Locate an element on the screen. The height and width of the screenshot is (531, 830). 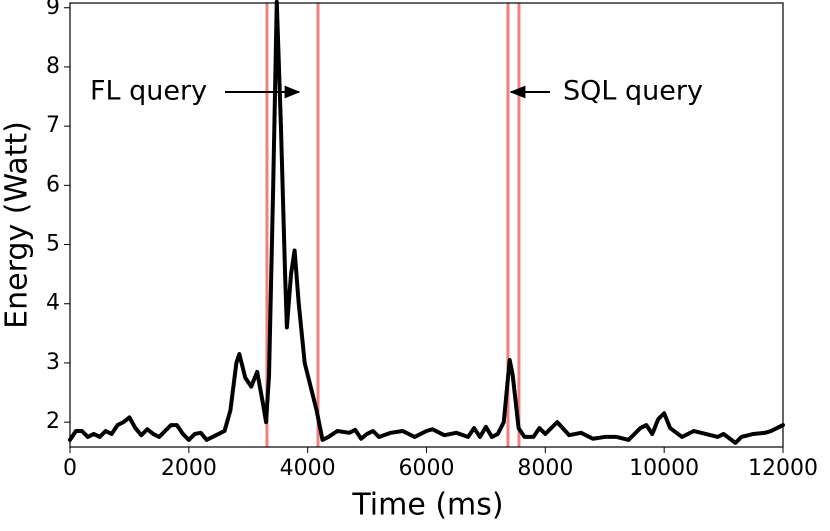
y-tick-label: 6 is located at coordinates (53, 184).